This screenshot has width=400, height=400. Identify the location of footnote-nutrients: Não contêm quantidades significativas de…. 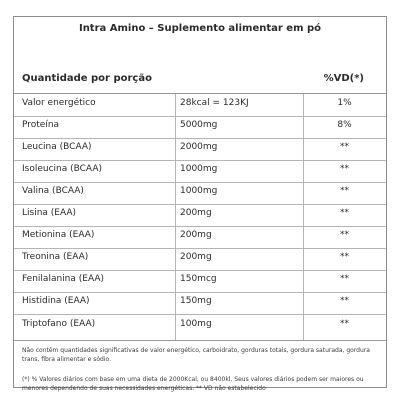
(196, 355).